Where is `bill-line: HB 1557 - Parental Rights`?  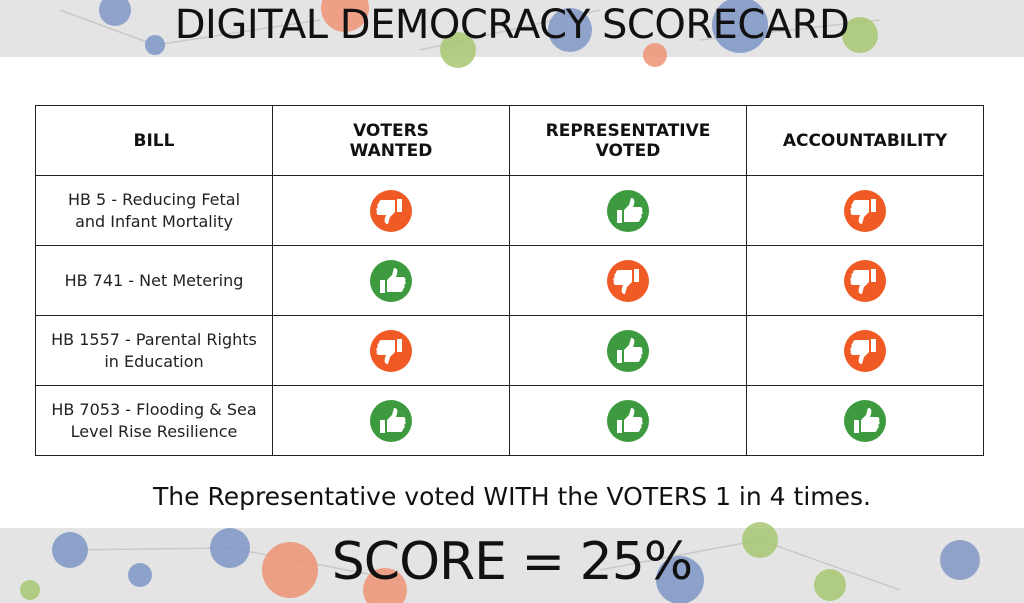
bill-line: HB 1557 - Parental Rights is located at coordinates (154, 339).